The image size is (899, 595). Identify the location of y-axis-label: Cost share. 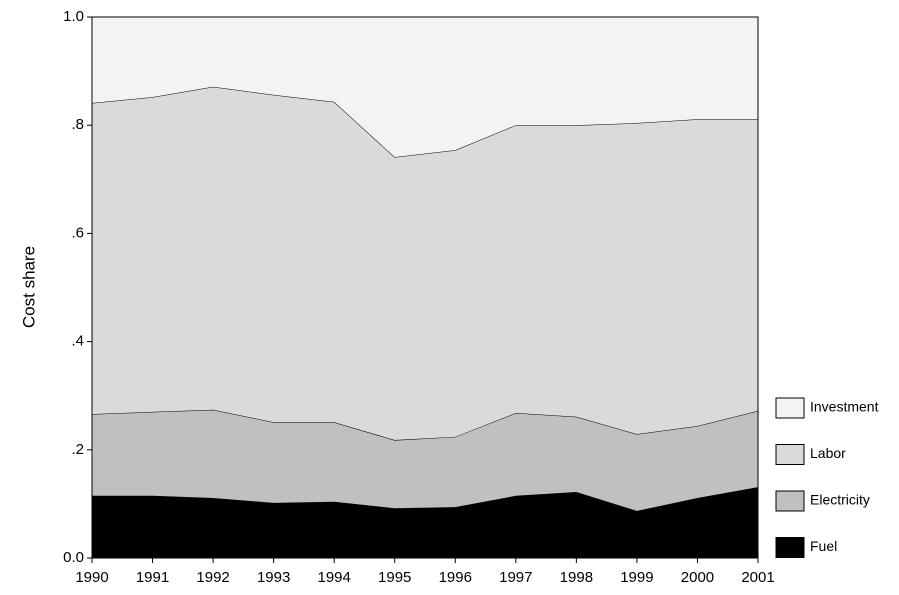
(28, 287).